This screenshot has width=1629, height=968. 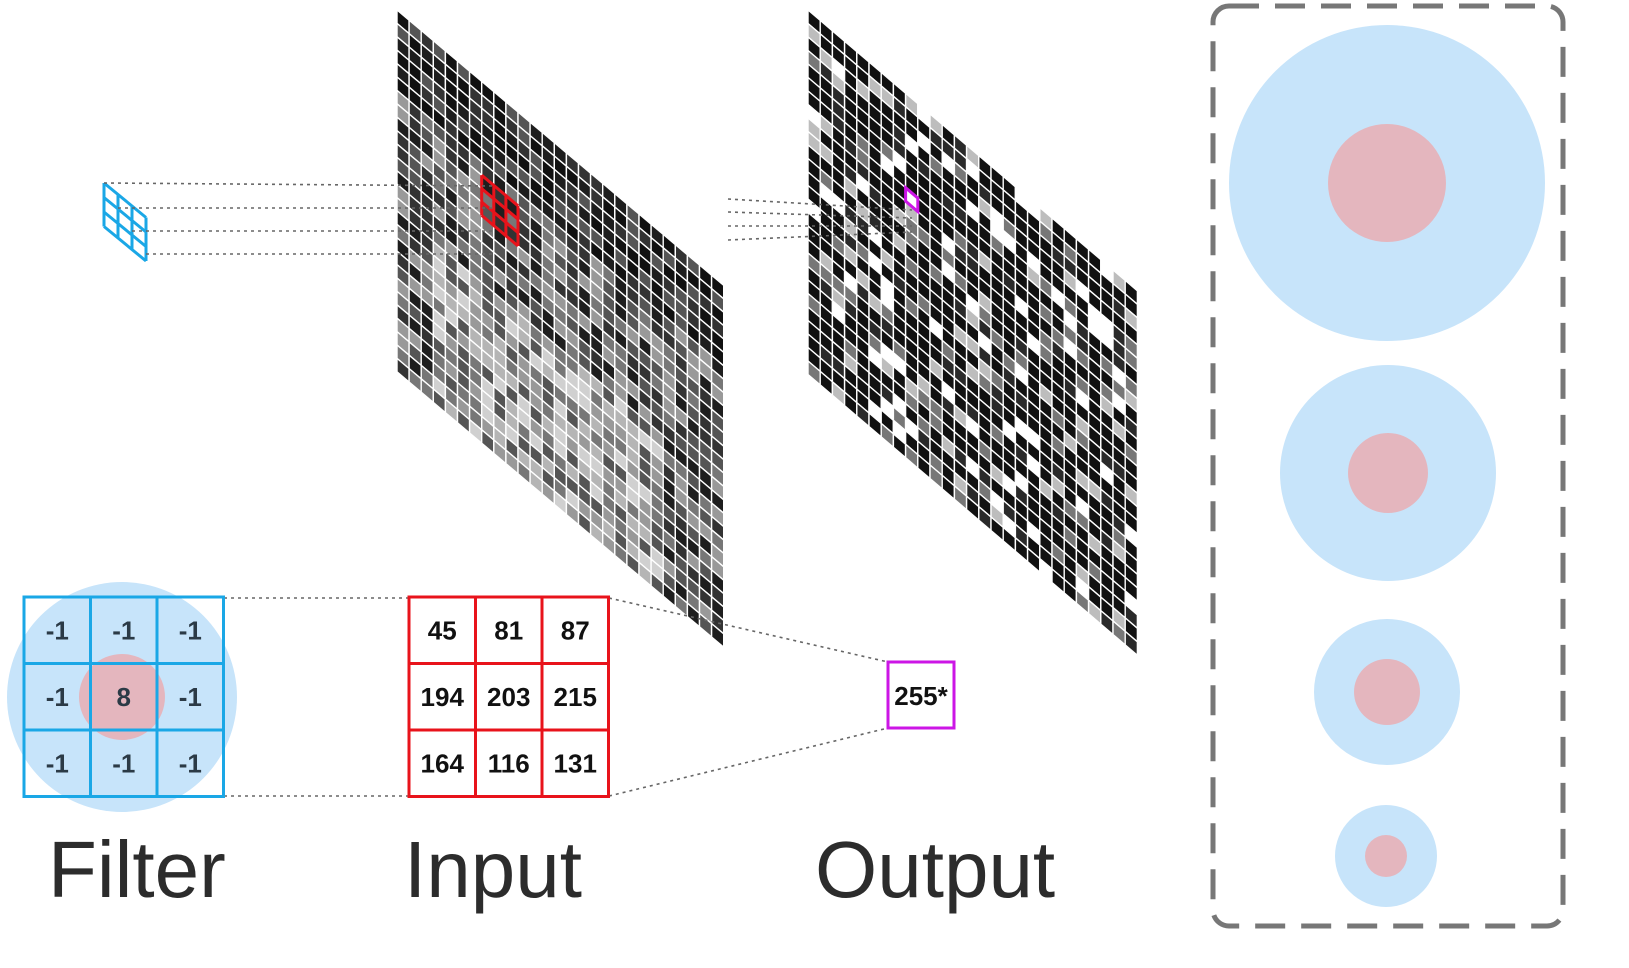 I want to click on input-cell, so click(x=575, y=763).